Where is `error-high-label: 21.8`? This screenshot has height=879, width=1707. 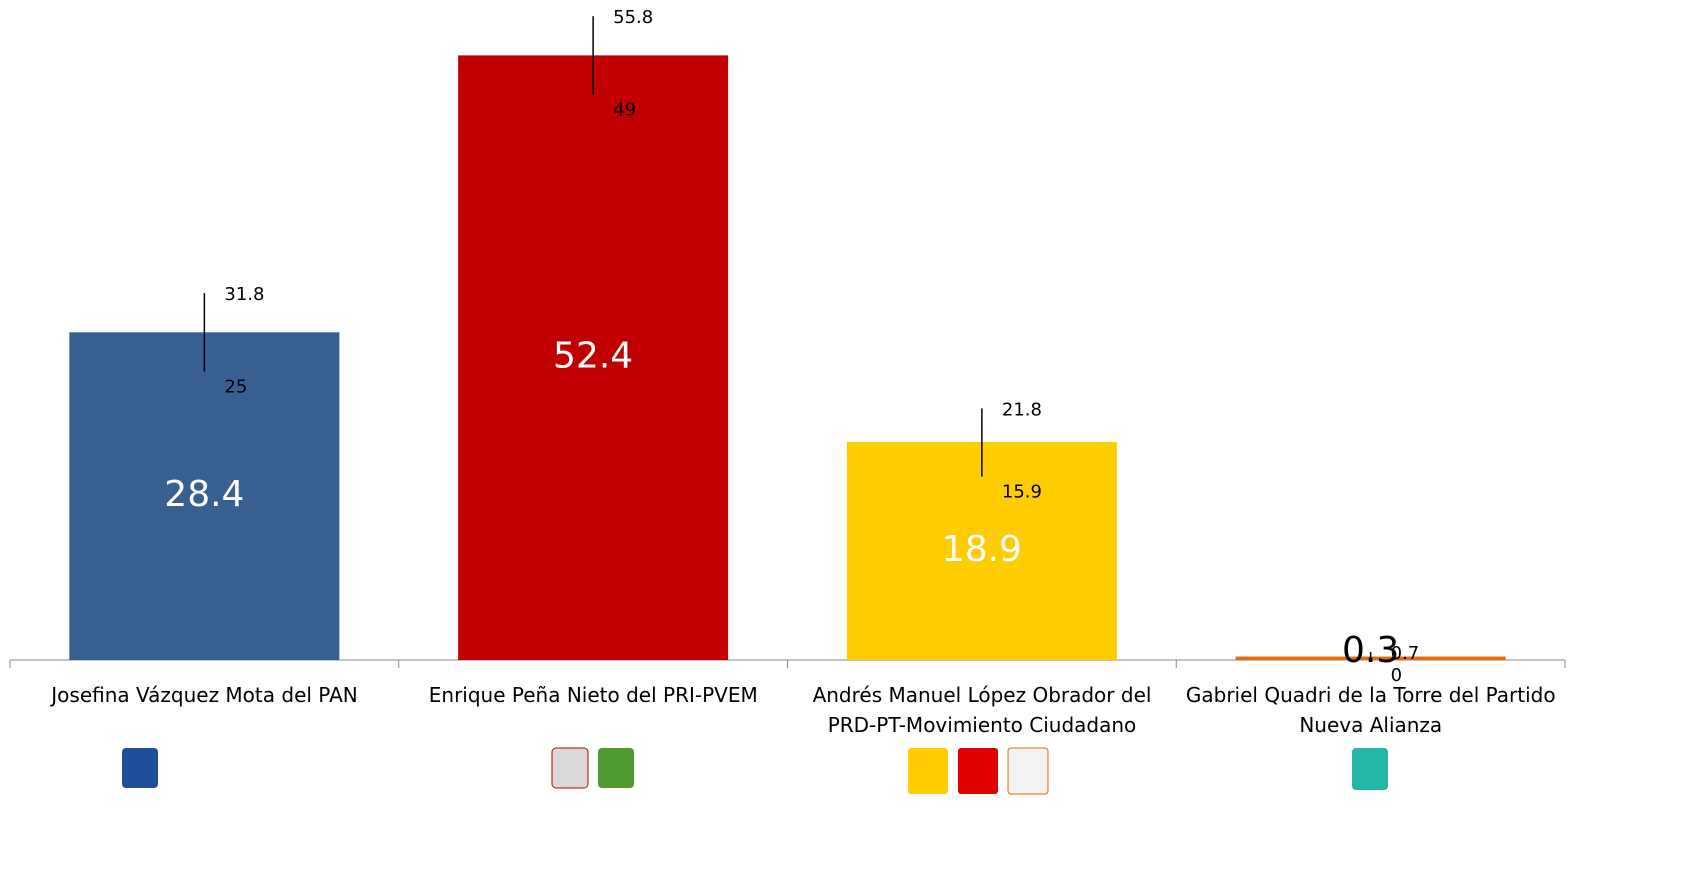 error-high-label: 21.8 is located at coordinates (1022, 409).